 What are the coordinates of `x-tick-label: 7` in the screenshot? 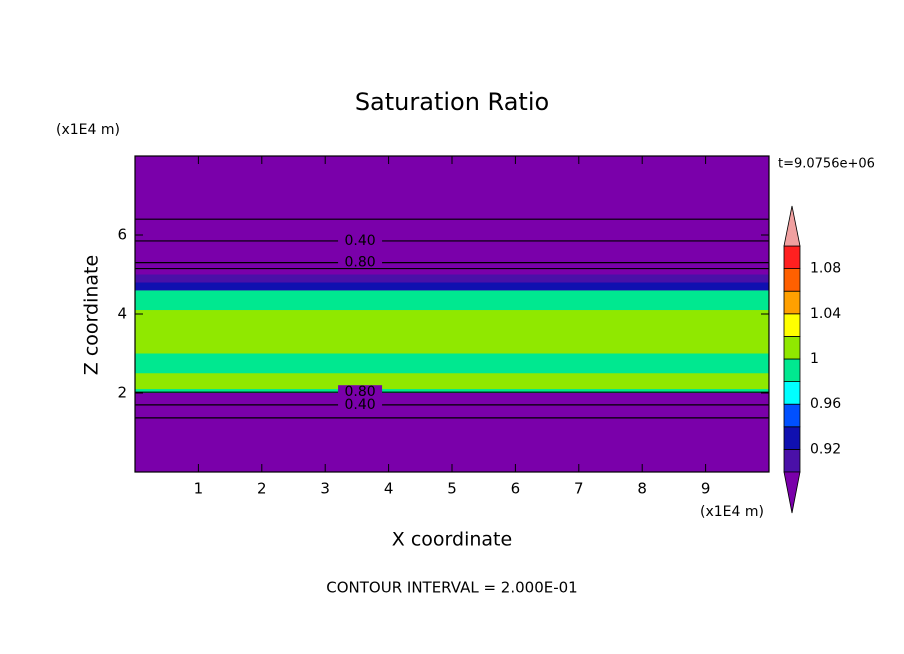 It's located at (579, 489).